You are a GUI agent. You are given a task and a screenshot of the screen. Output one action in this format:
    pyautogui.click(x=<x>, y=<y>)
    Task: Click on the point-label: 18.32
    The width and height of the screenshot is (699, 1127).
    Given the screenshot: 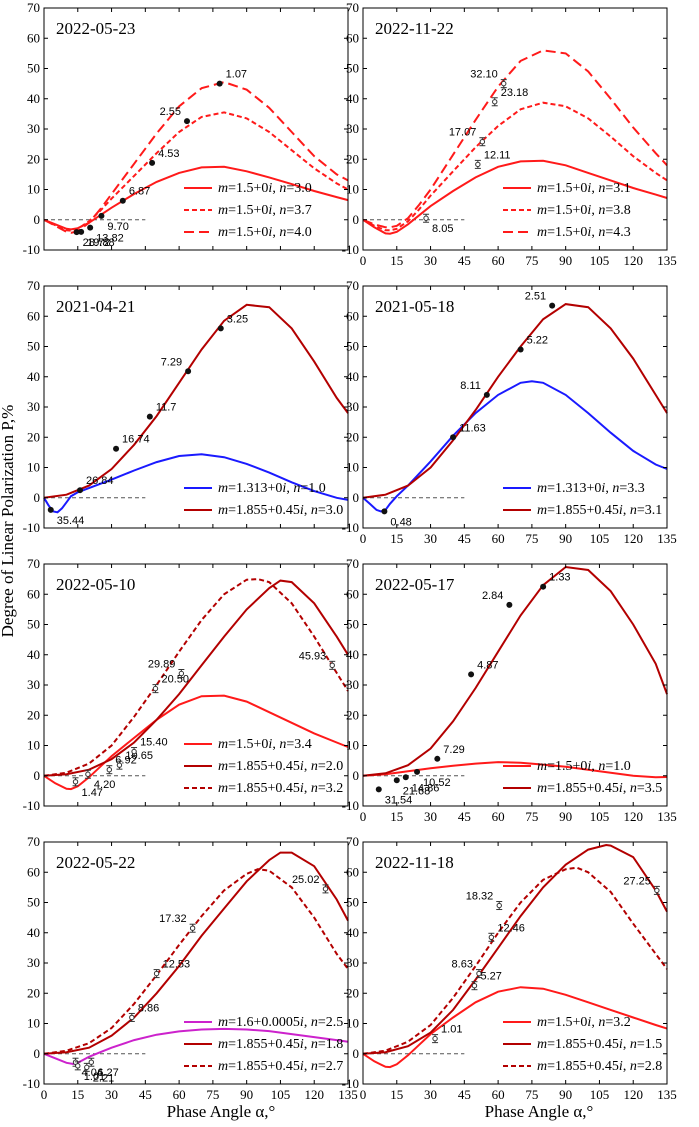 What is the action you would take?
    pyautogui.click(x=480, y=897)
    